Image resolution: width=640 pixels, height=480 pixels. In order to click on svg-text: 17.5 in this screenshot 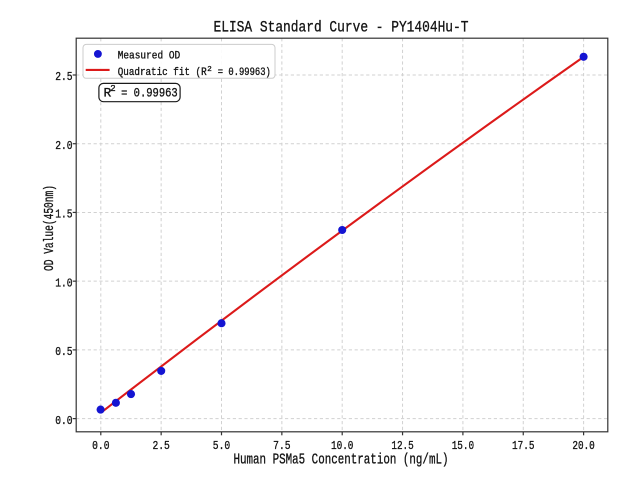, I will do `click(523, 446)`.